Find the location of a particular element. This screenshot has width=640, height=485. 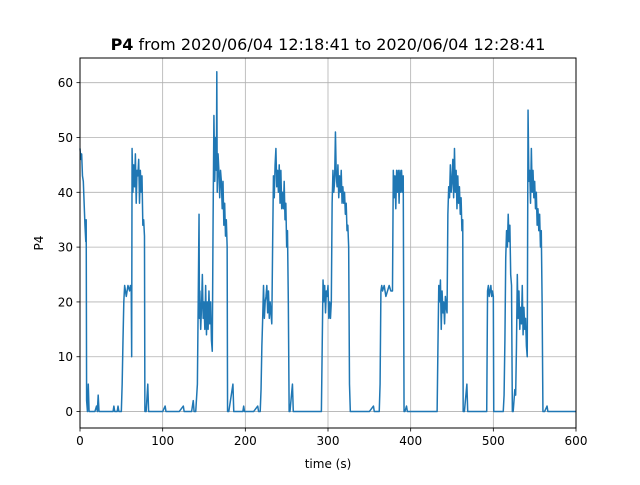

y-tick-label: 20 is located at coordinates (65, 302).